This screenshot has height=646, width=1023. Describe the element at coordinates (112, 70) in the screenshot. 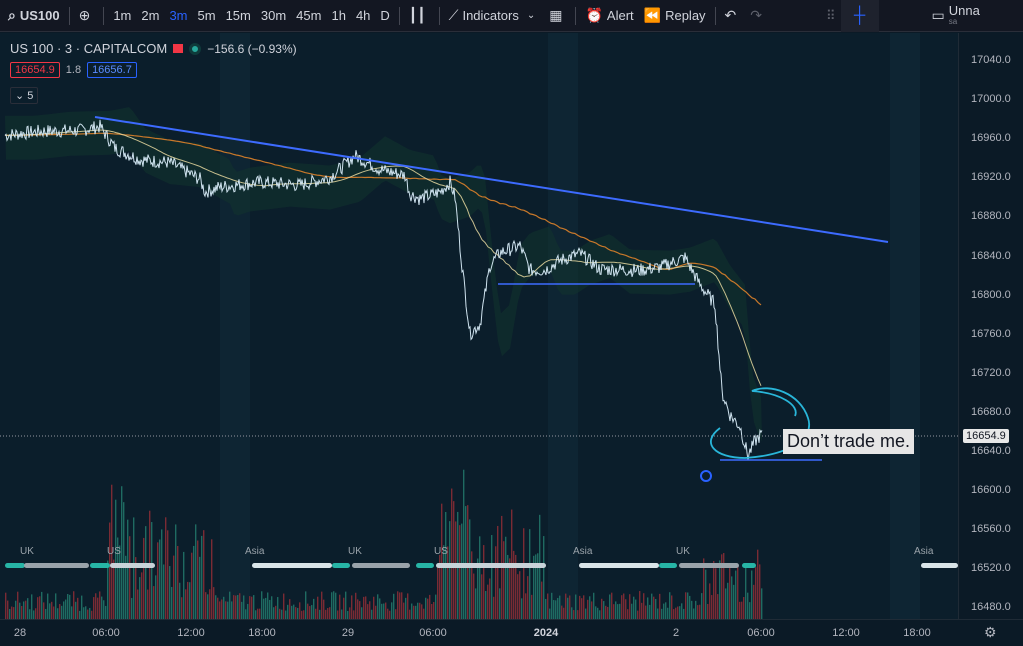

I see `buy-button: 16656.7` at that location.